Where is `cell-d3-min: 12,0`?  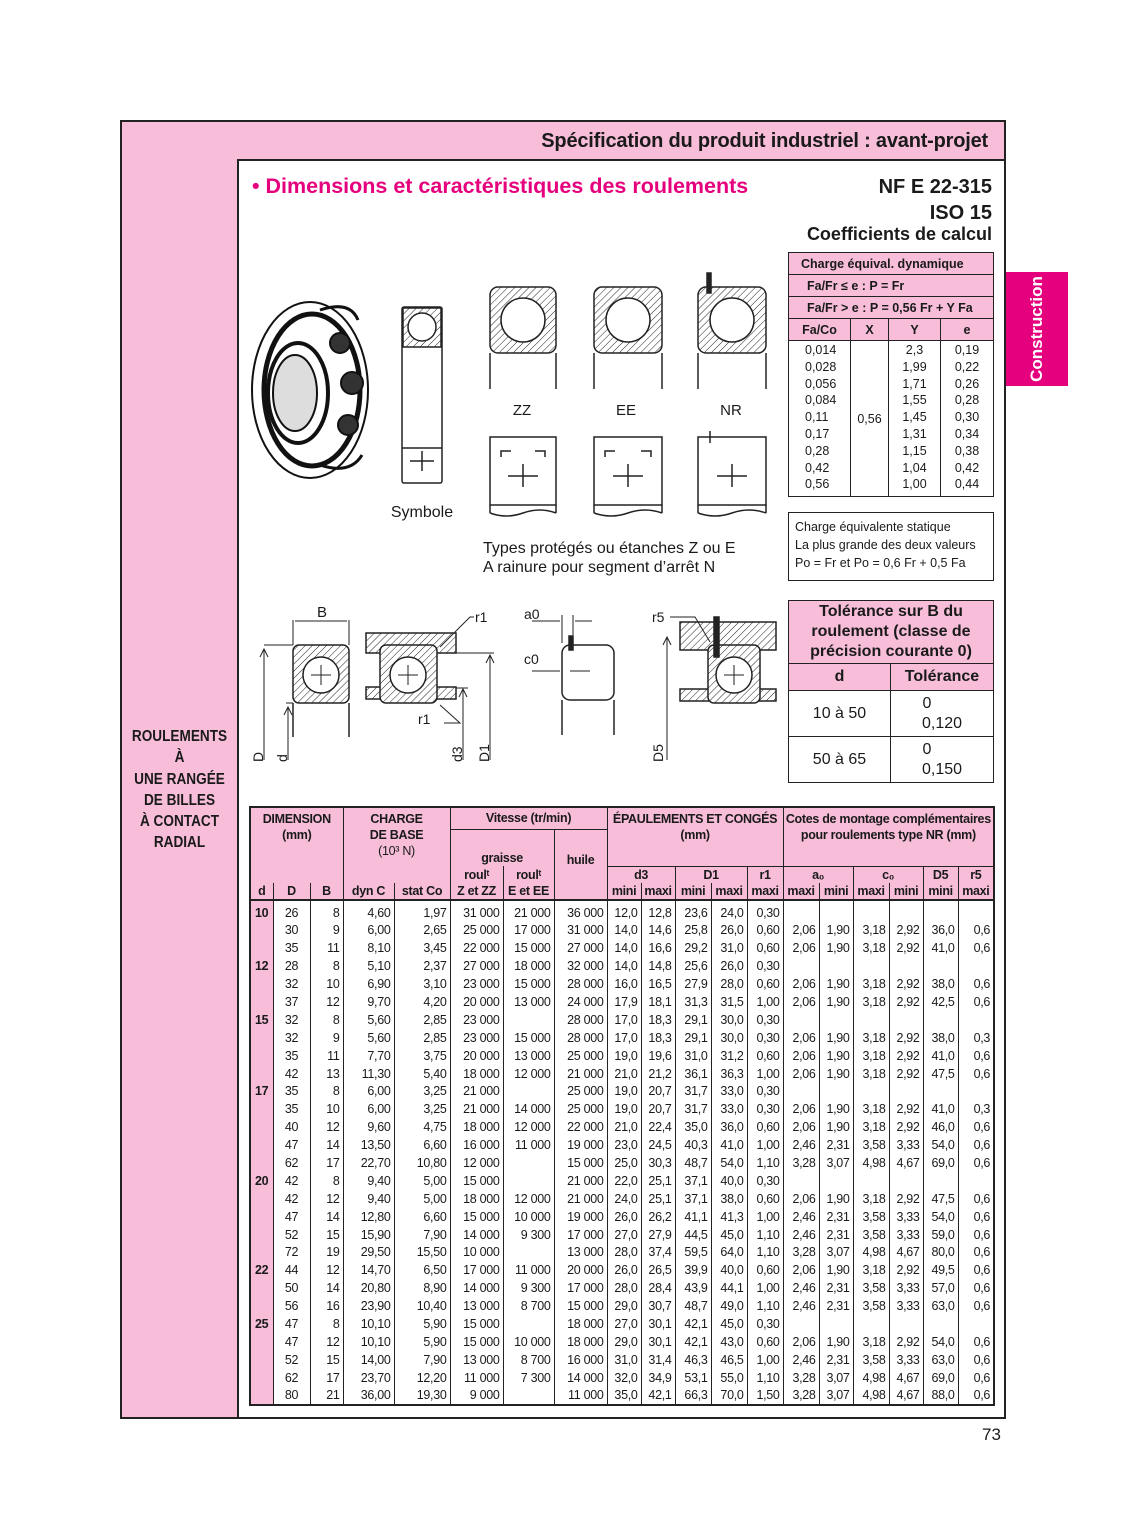
cell-d3-min: 12,0 is located at coordinates (624, 910).